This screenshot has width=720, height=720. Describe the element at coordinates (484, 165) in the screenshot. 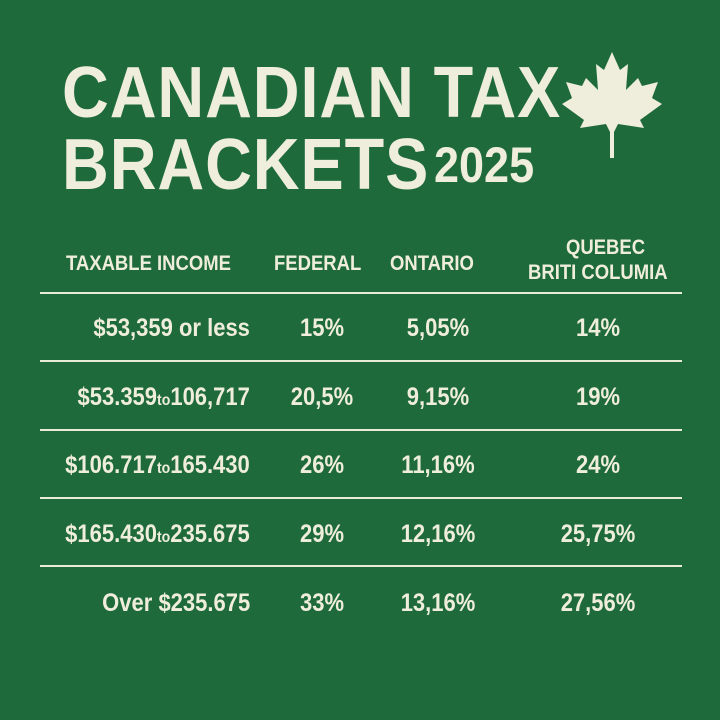

I see `title-year: 2025` at that location.